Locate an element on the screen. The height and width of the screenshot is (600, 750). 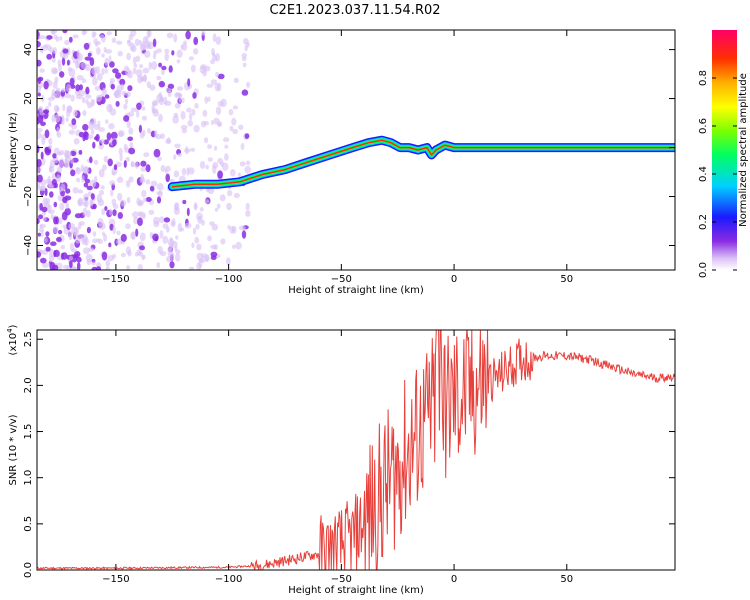
colorbar-gradient is located at coordinates (724, 150).